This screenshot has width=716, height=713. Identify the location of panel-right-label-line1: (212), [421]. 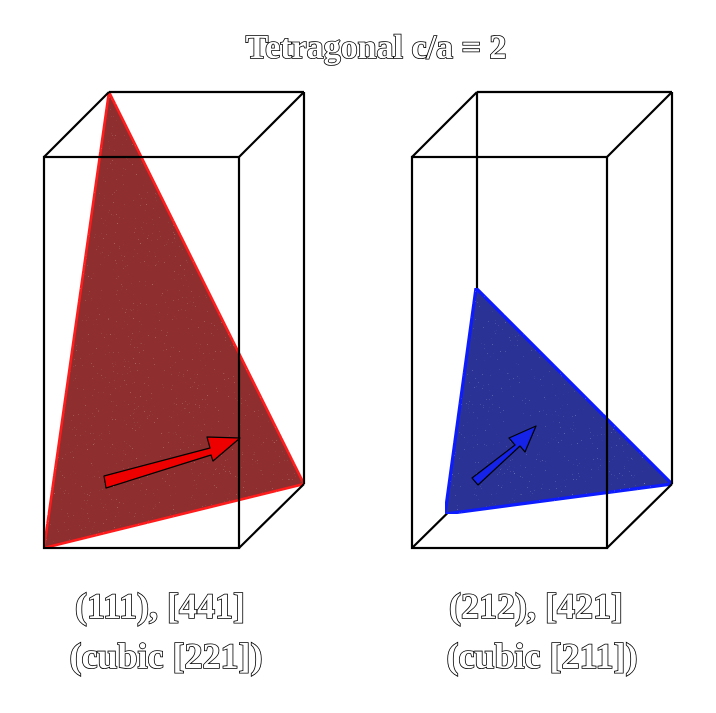
(536, 606).